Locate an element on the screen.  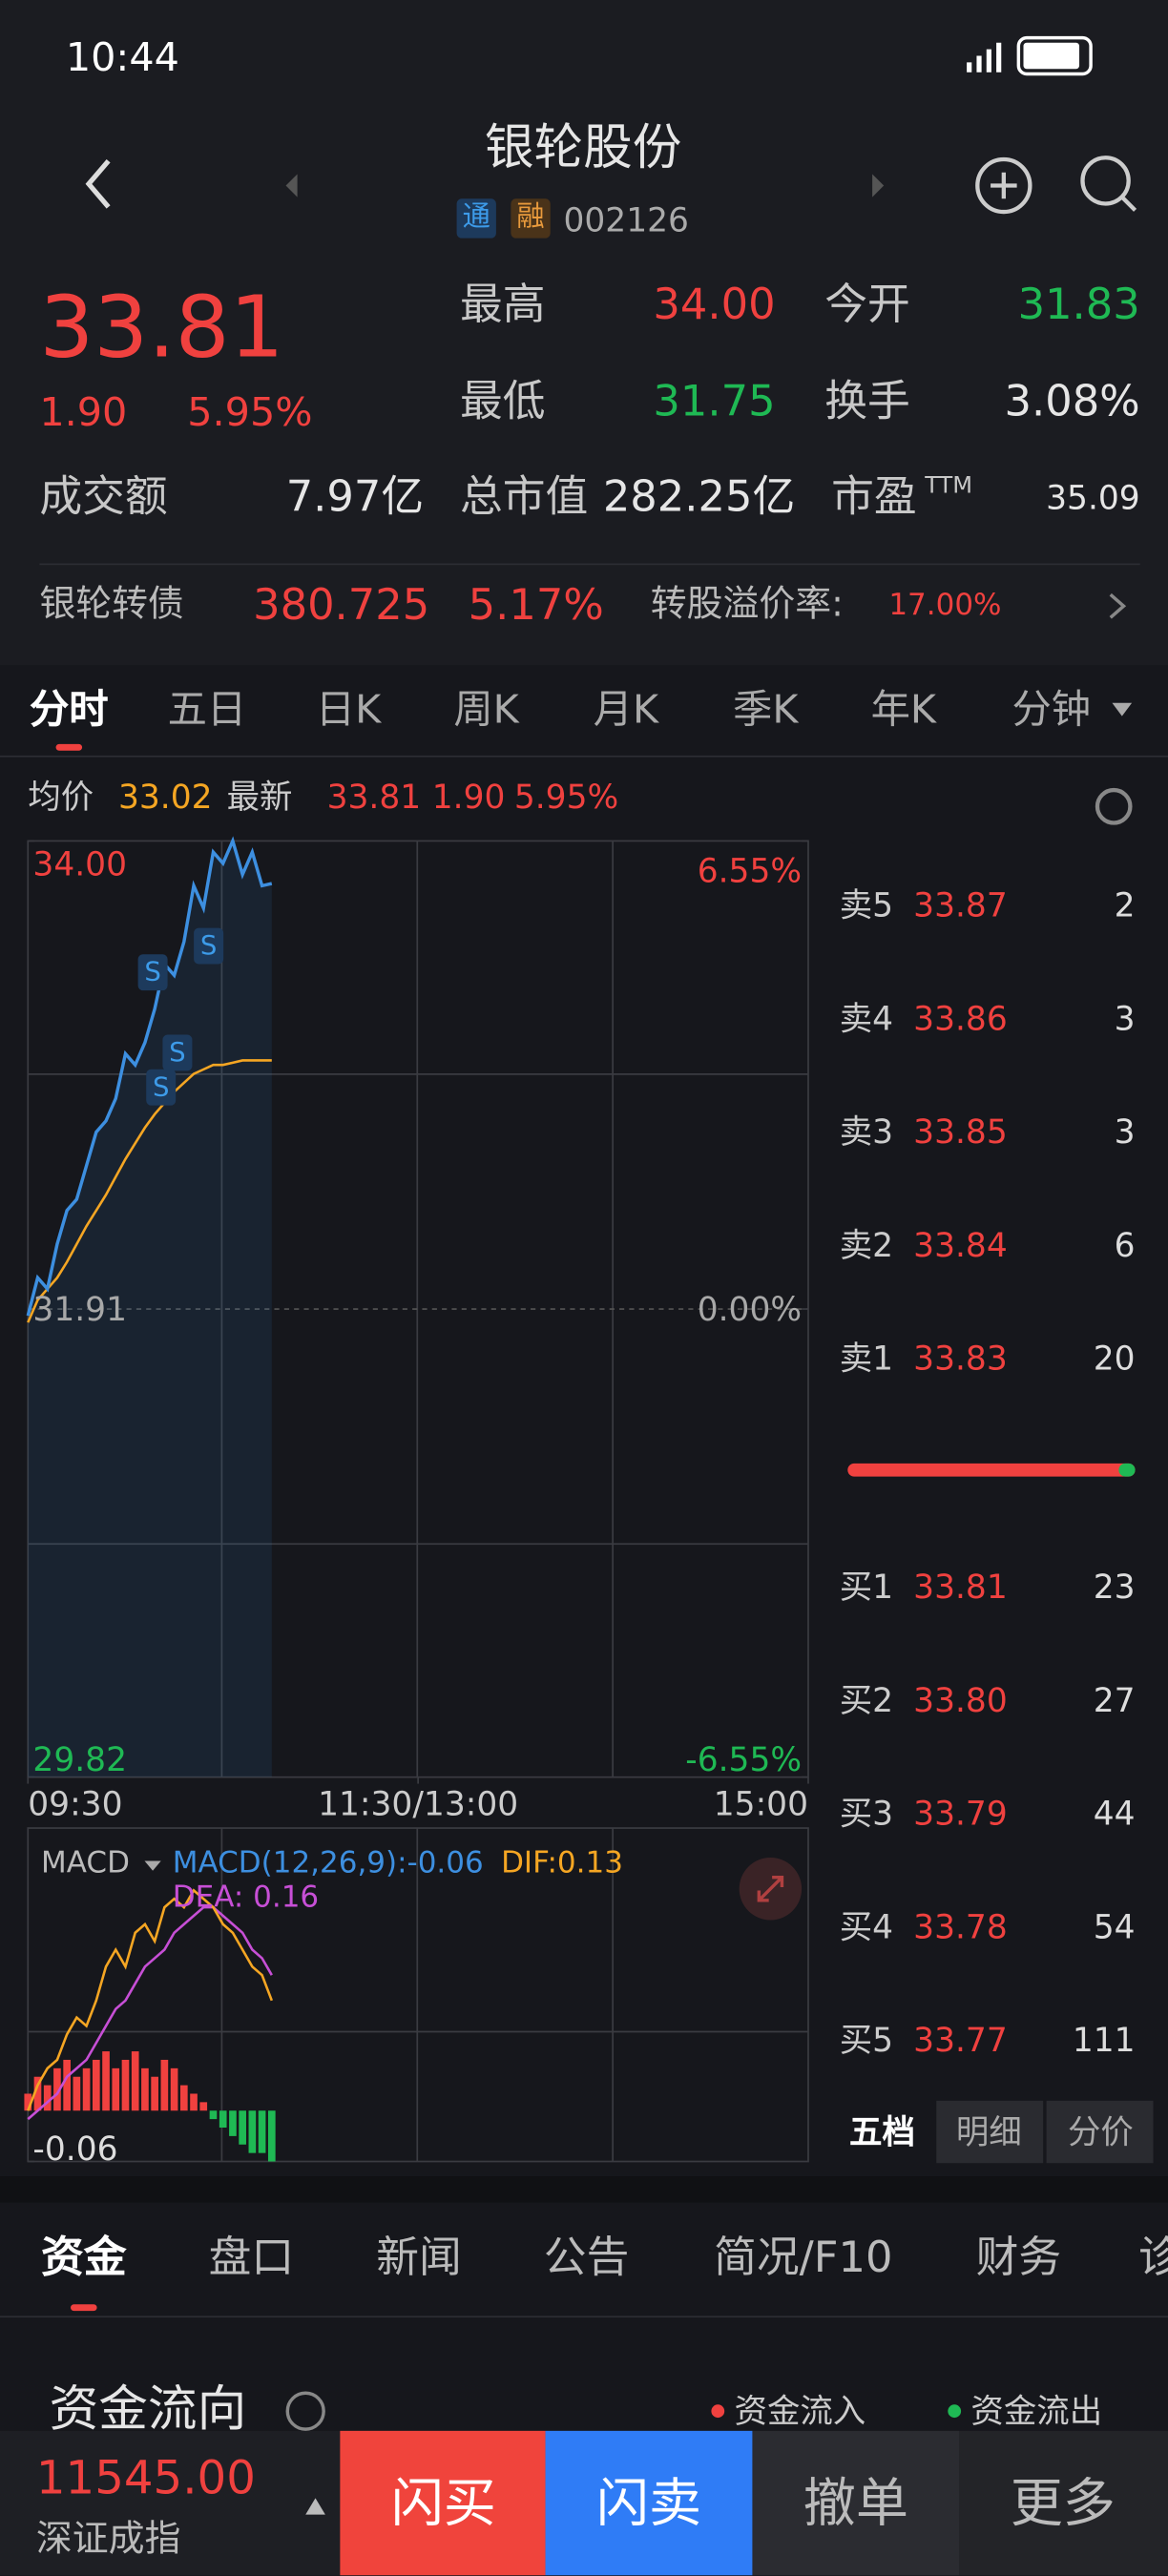
quick-buy-button is located at coordinates (443, 2503).